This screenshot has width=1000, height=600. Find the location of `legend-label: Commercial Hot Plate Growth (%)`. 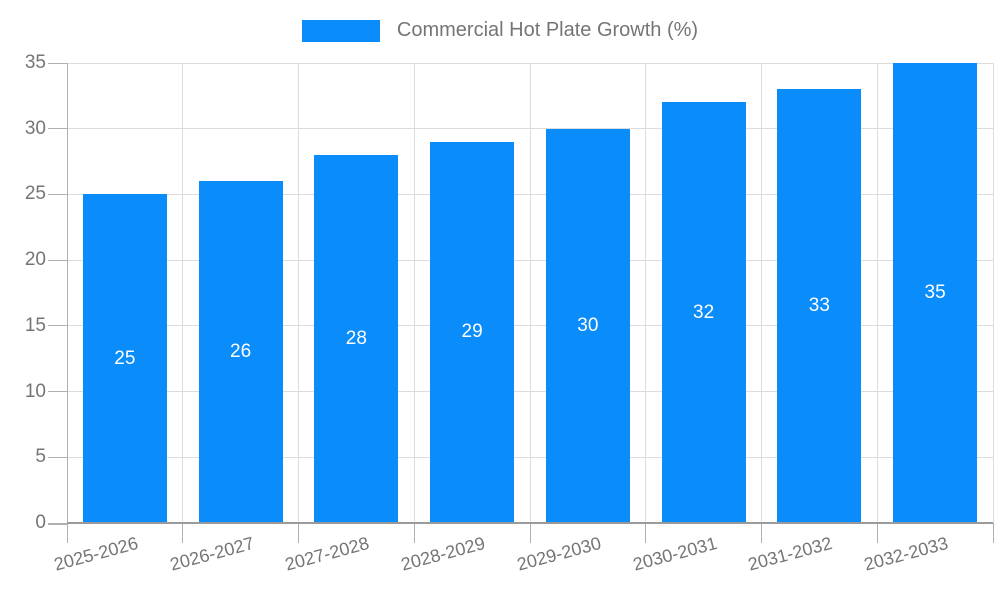

legend-label: Commercial Hot Plate Growth (%) is located at coordinates (547, 30).